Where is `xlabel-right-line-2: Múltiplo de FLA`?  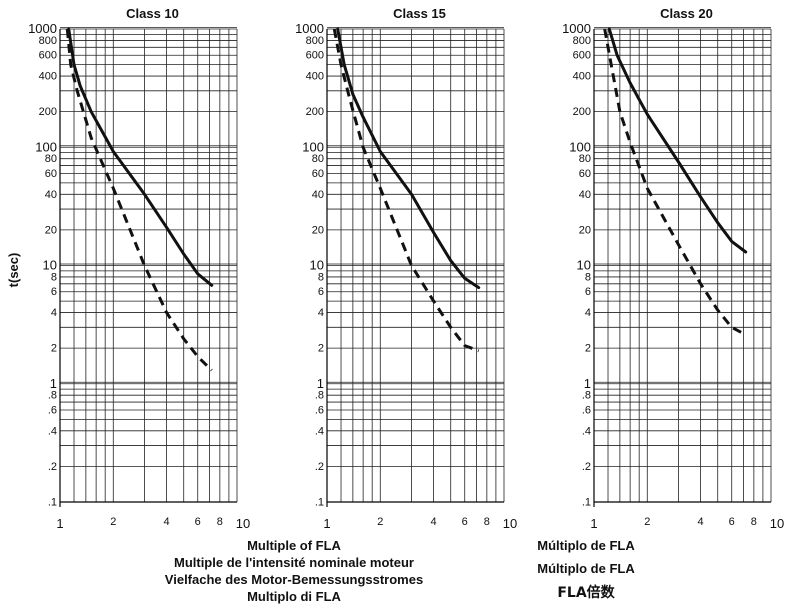 xlabel-right-line-2: Múltiplo de FLA is located at coordinates (586, 568).